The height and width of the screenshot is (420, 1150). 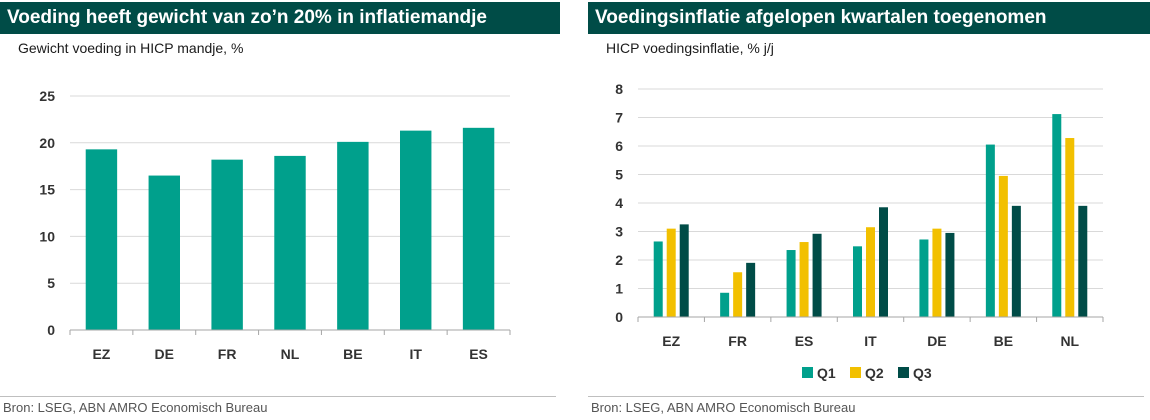 I want to click on bar-q2-it, so click(x=870, y=272).